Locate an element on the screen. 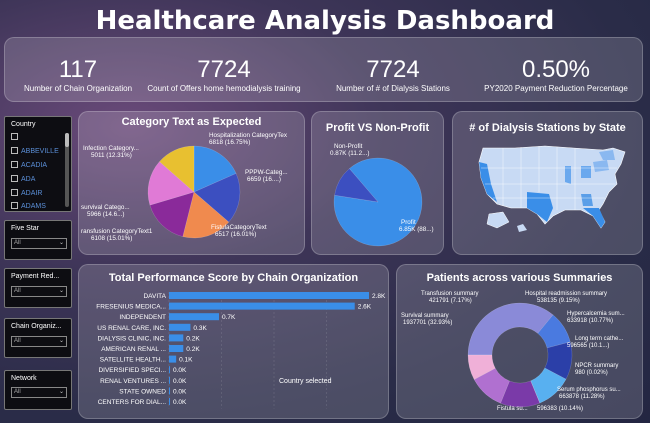 This screenshot has width=650, height=423. profit-chart-title: Profit VS Non-Profit is located at coordinates (377, 128).